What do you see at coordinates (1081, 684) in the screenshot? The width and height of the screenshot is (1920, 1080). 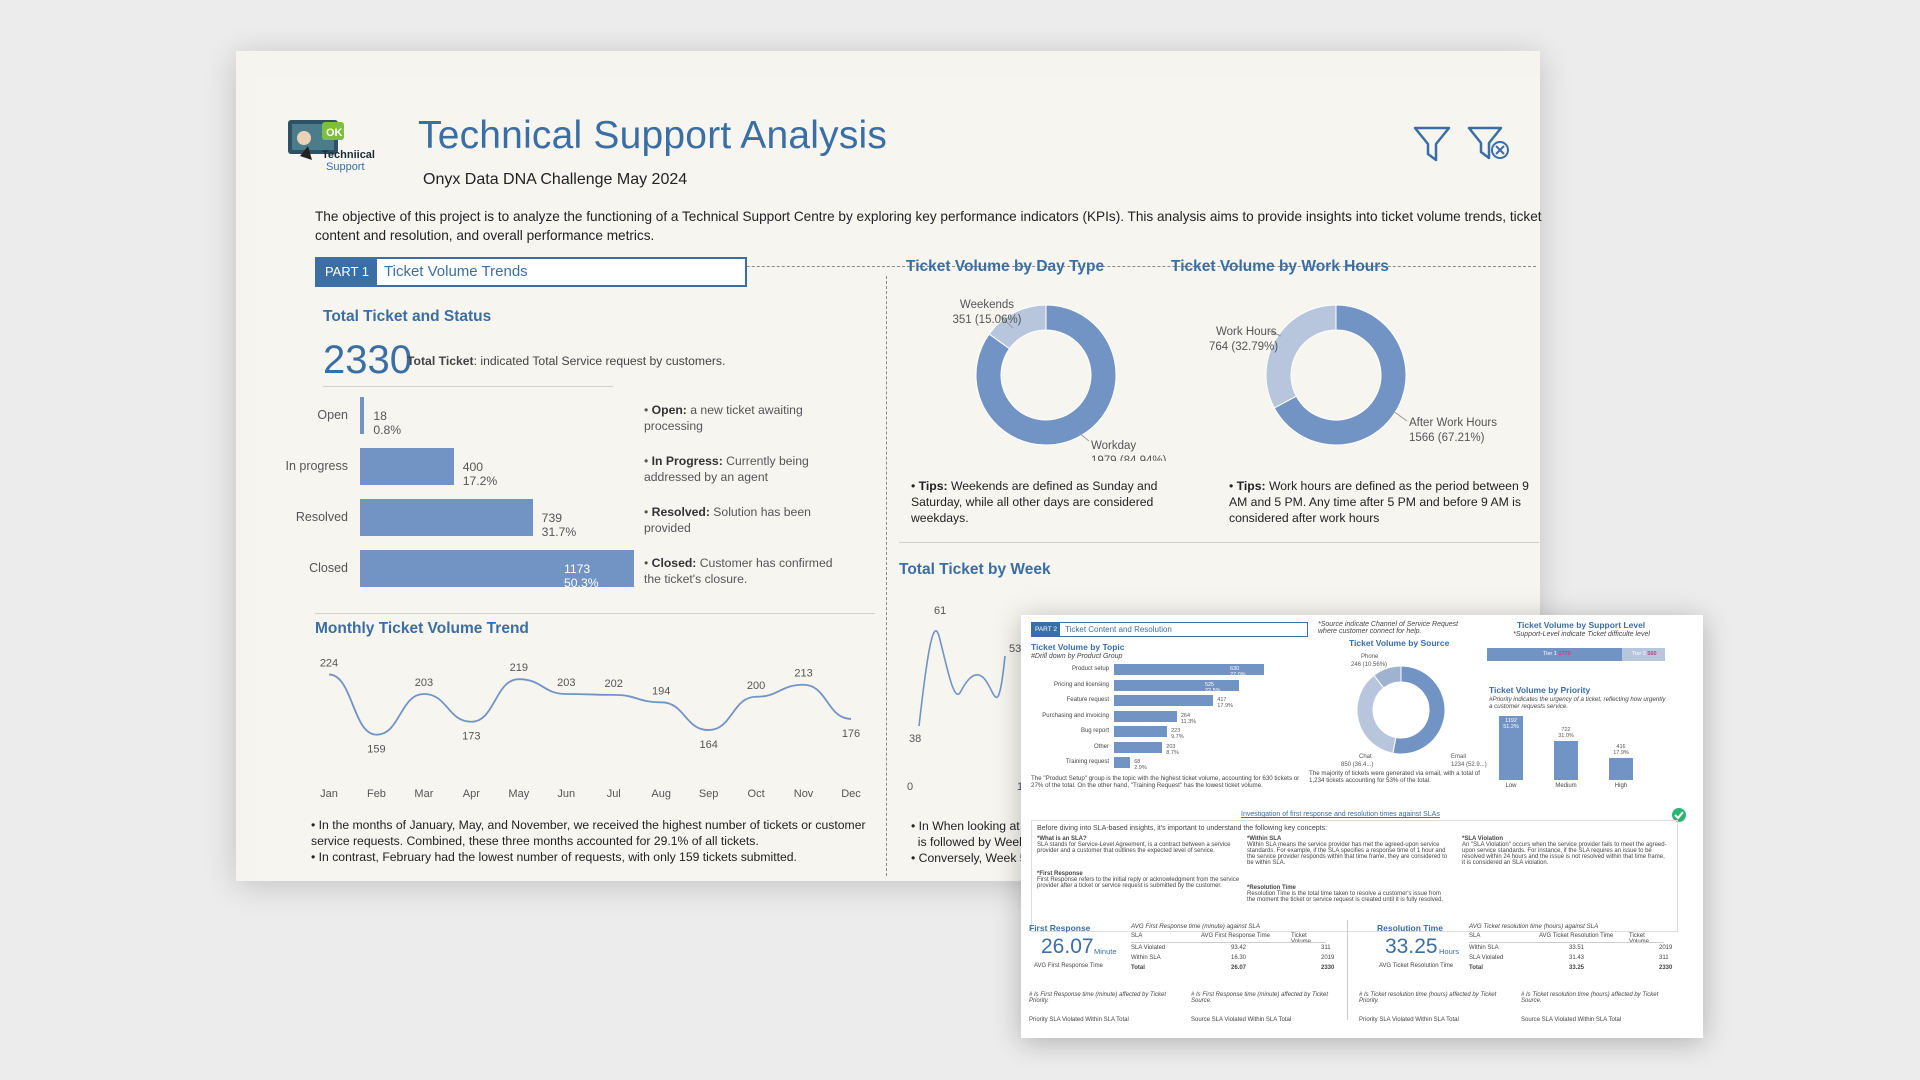 I see `topic-label: Pricing and licensing` at bounding box center [1081, 684].